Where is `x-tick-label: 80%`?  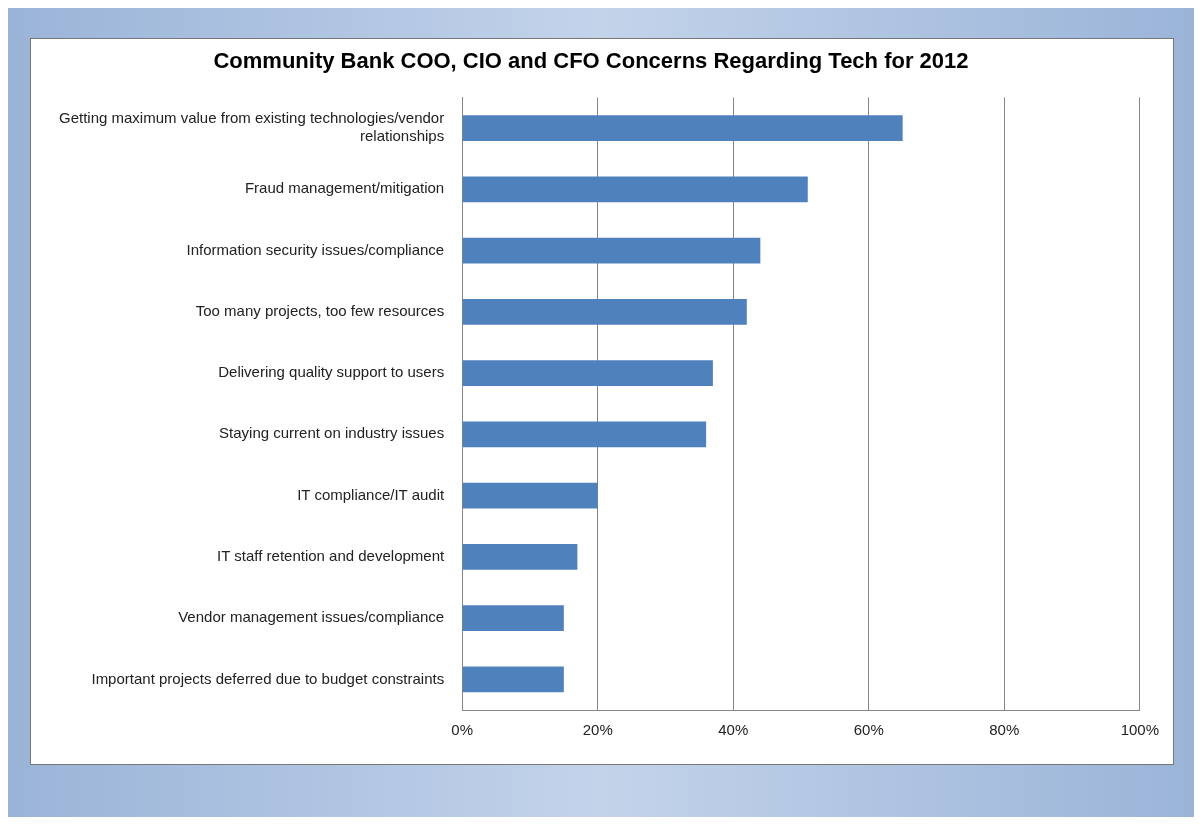
x-tick-label: 80% is located at coordinates (1004, 730).